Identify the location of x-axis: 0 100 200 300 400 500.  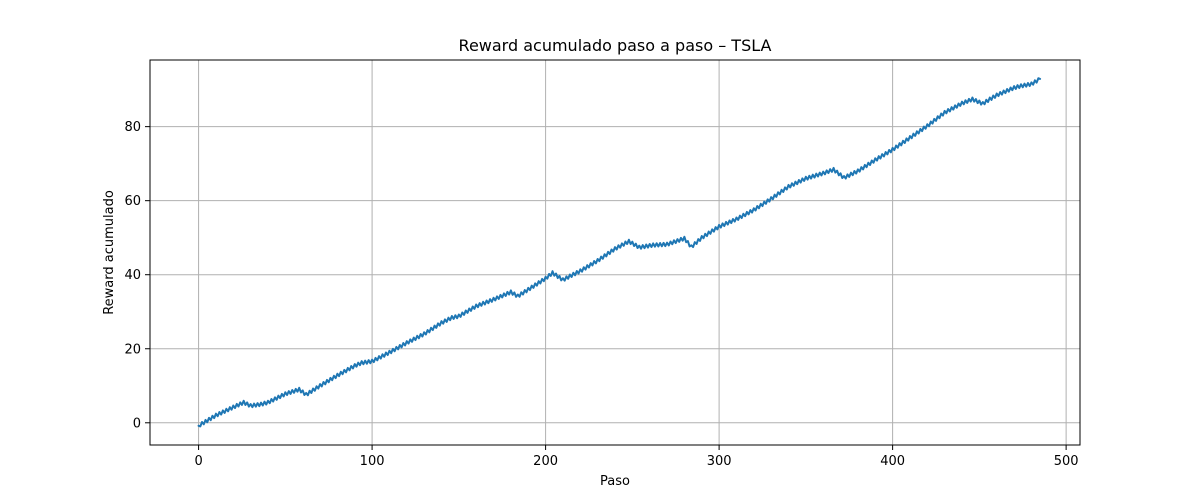
(636, 457).